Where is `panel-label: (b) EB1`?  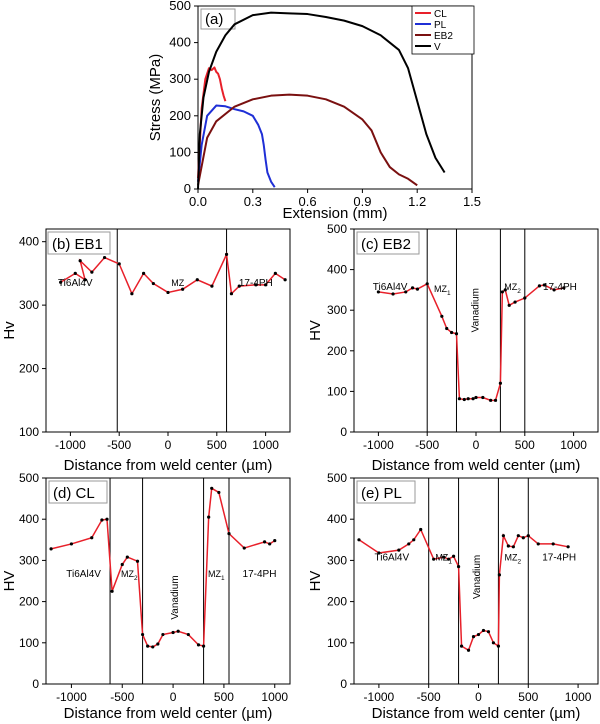
panel-label: (b) EB1 is located at coordinates (77, 244).